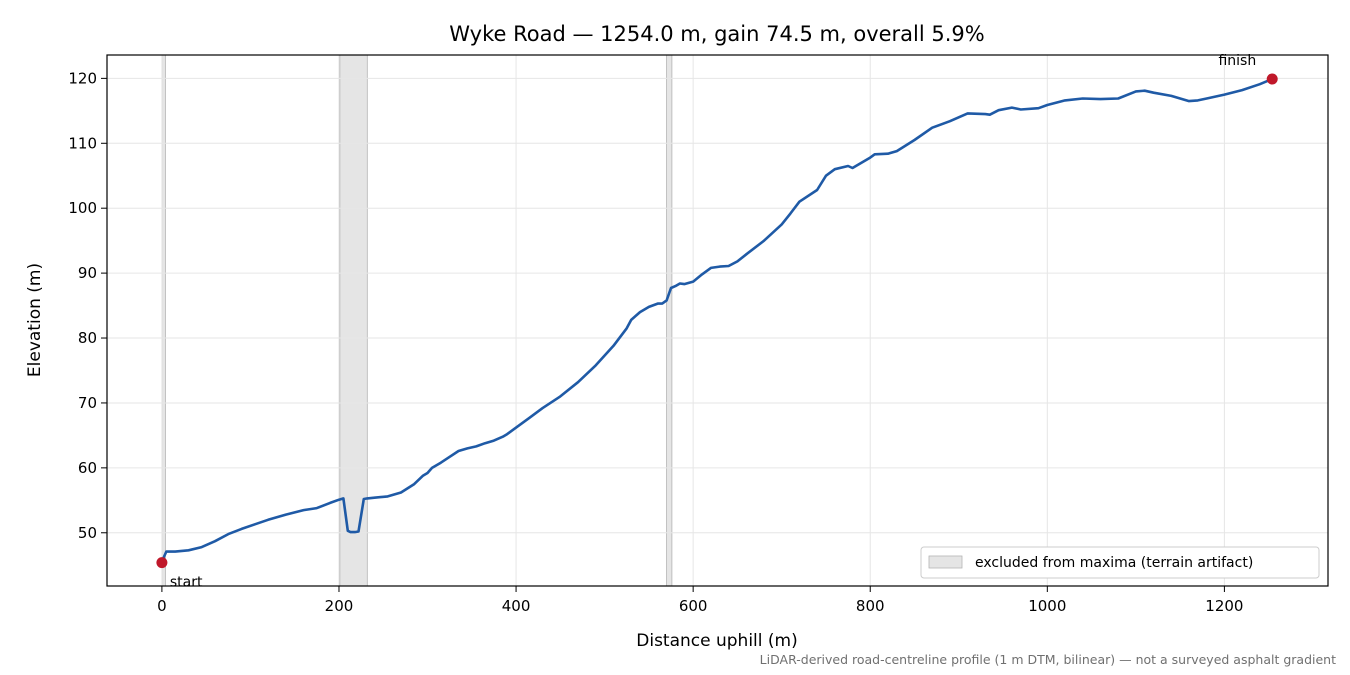 The width and height of the screenshot is (1350, 675). I want to click on x-tick-label: 800, so click(870, 606).